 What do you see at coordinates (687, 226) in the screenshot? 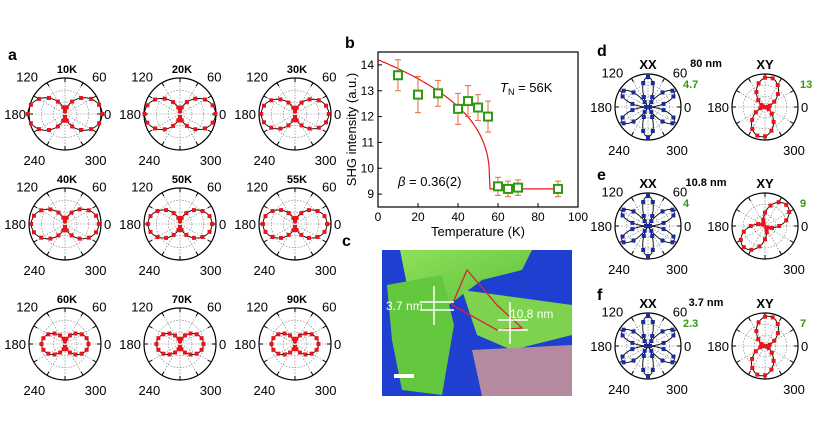
I see `xx-1-label-0: 0` at bounding box center [687, 226].